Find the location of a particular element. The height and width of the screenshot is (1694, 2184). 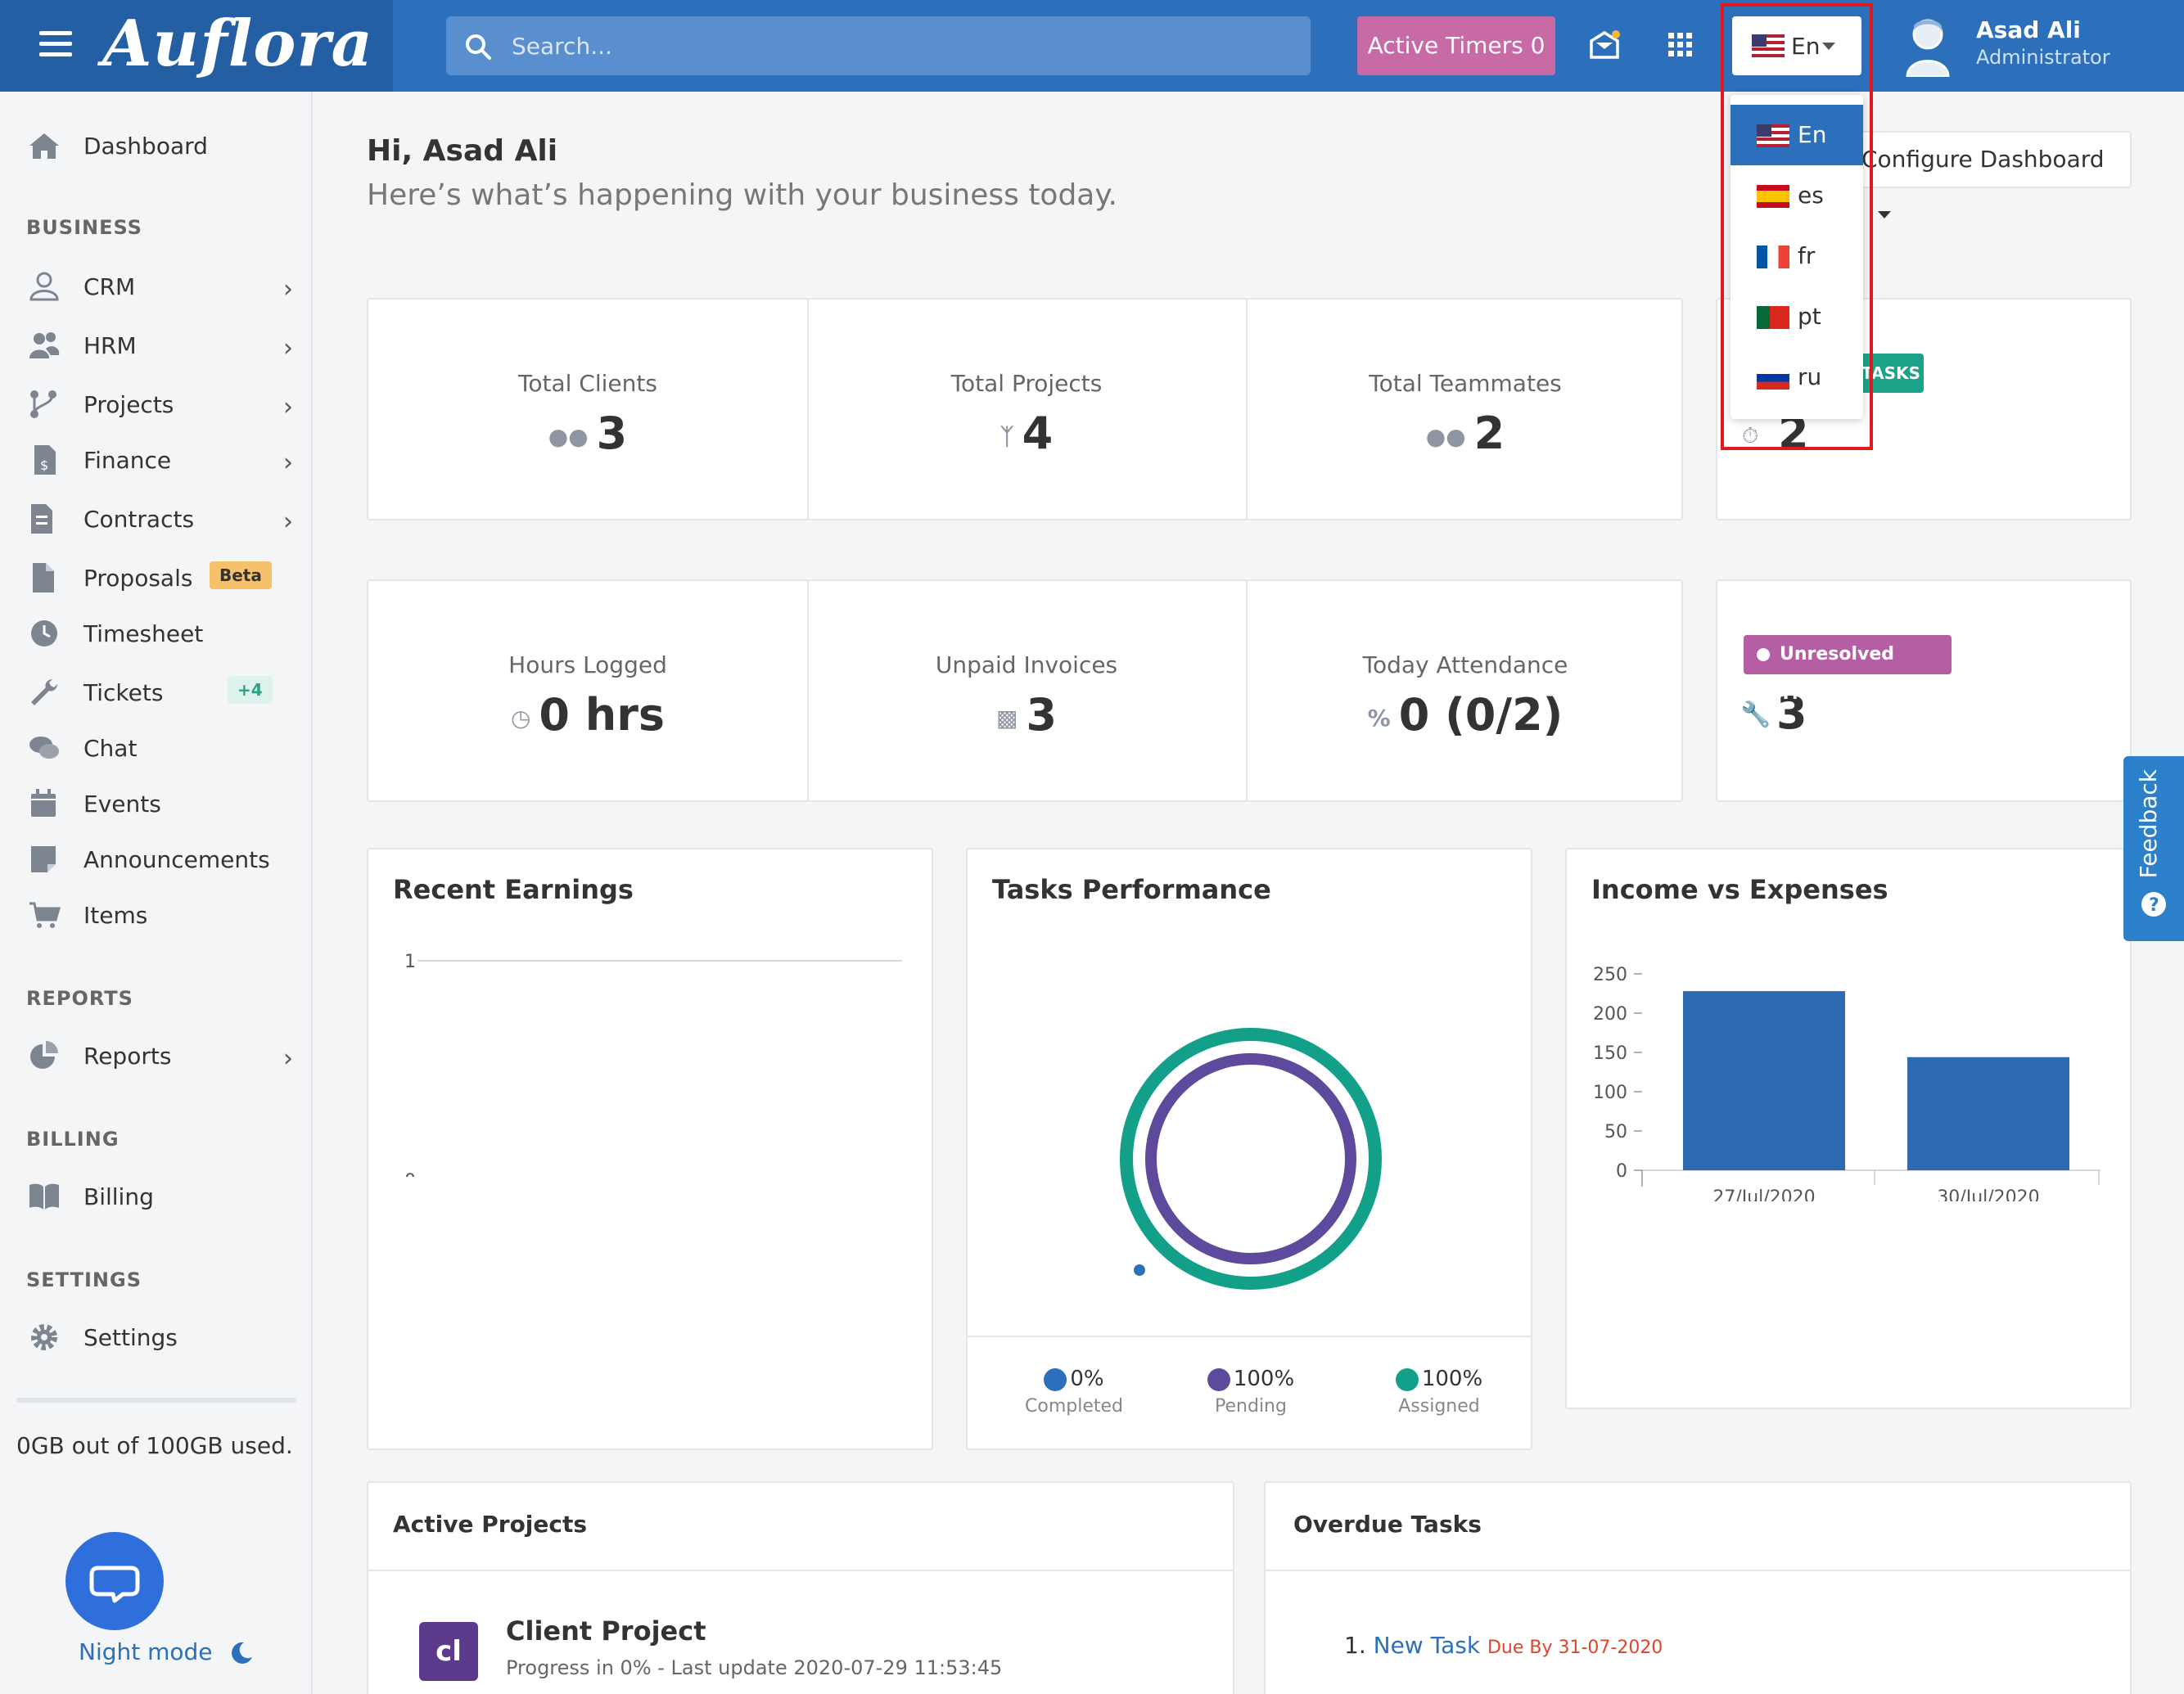

app-logo: Auflora is located at coordinates (238, 44).